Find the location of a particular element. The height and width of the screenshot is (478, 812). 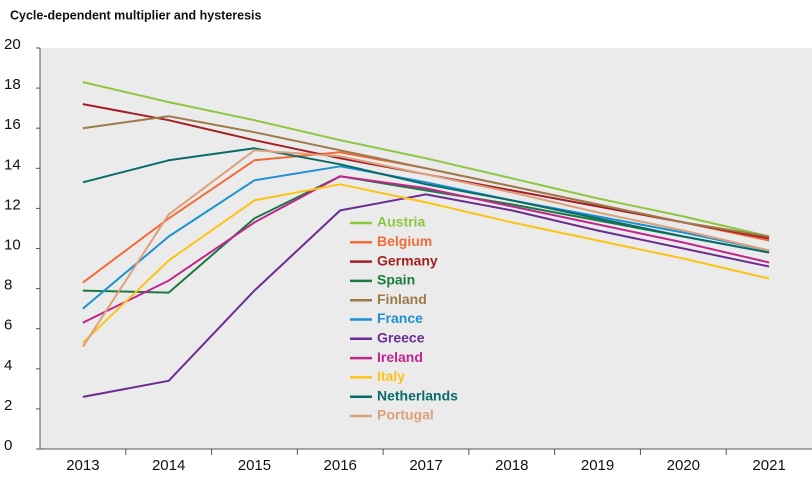

x-tick-label: 2014 is located at coordinates (168, 465).